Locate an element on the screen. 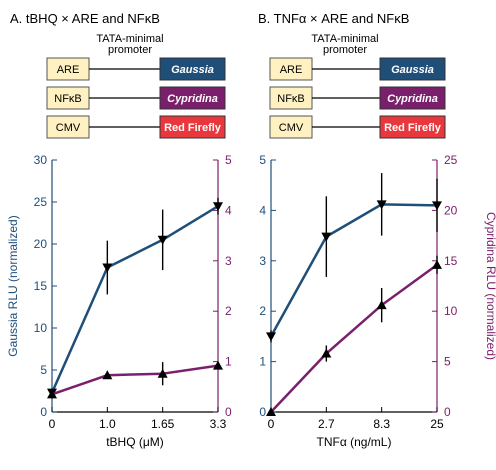  left-y-tick-label: 2 is located at coordinates (262, 311).